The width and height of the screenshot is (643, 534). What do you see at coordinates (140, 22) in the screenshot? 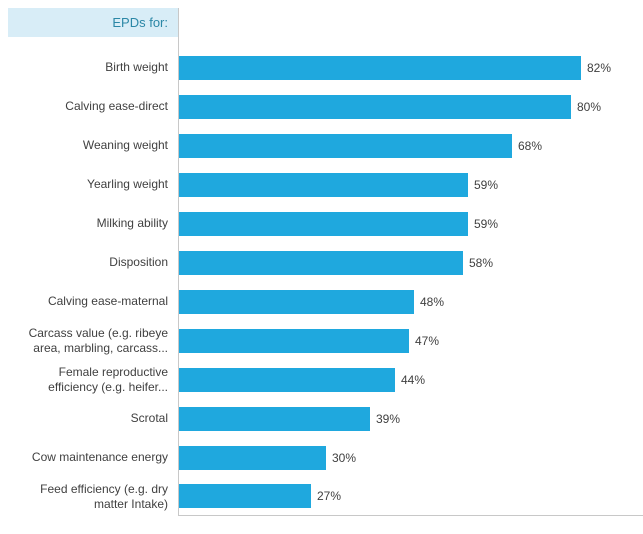
I see `chart-title: EPDs for:` at bounding box center [140, 22].